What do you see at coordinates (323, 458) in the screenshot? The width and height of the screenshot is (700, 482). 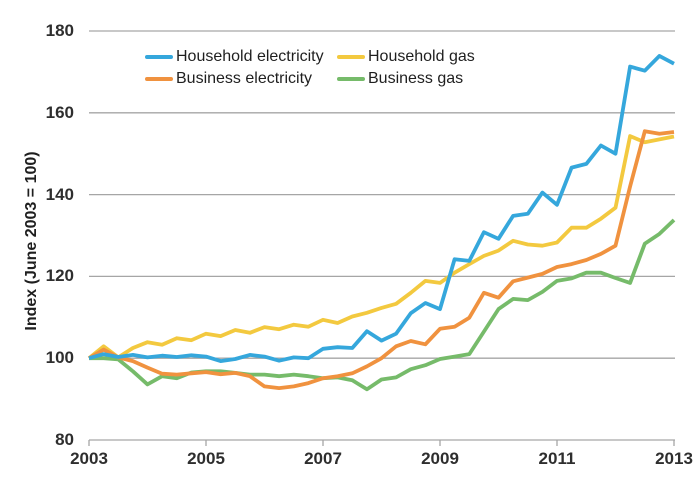 I see `x-tick-label-2007: 2007` at bounding box center [323, 458].